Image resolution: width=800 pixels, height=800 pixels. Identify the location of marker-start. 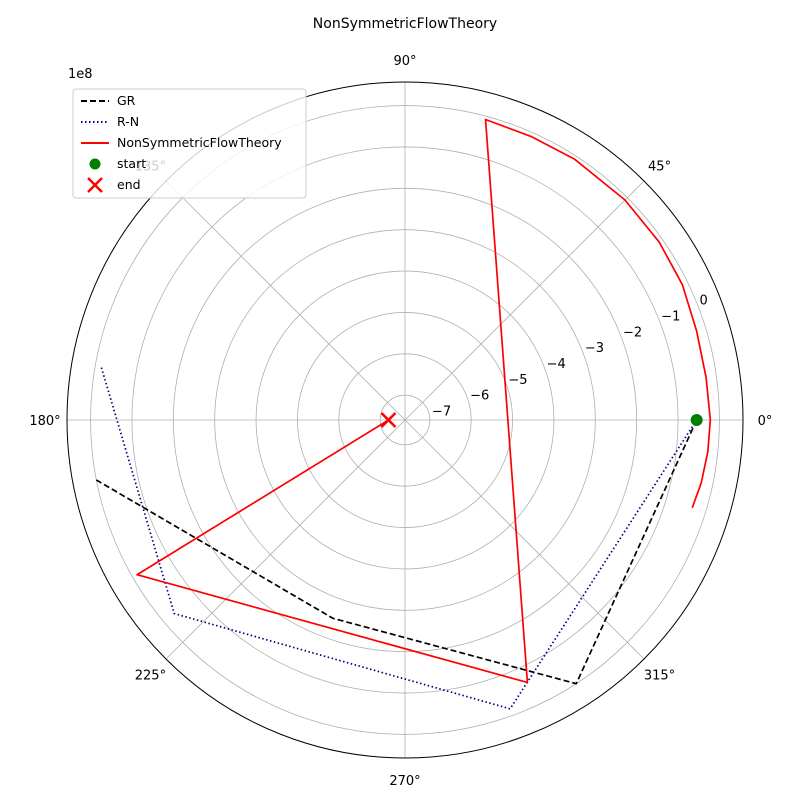
(696, 420).